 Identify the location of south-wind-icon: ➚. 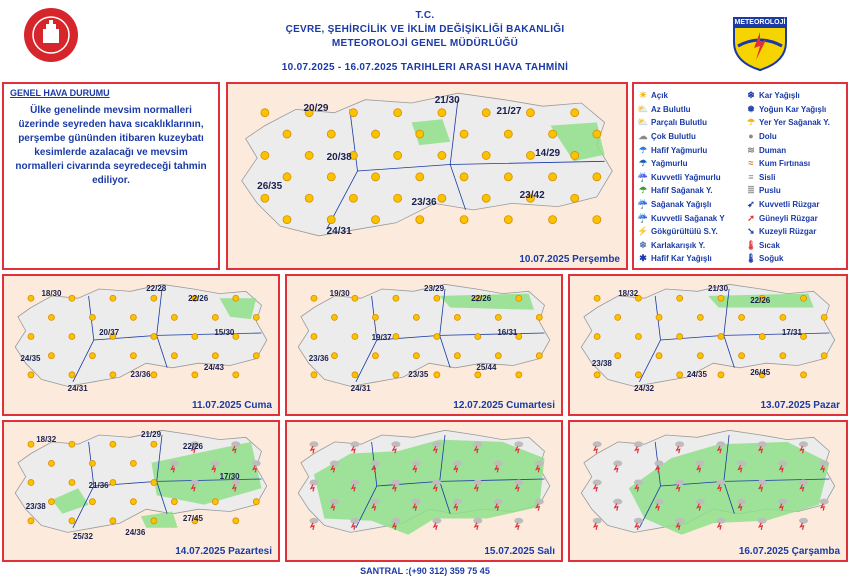
(751, 217).